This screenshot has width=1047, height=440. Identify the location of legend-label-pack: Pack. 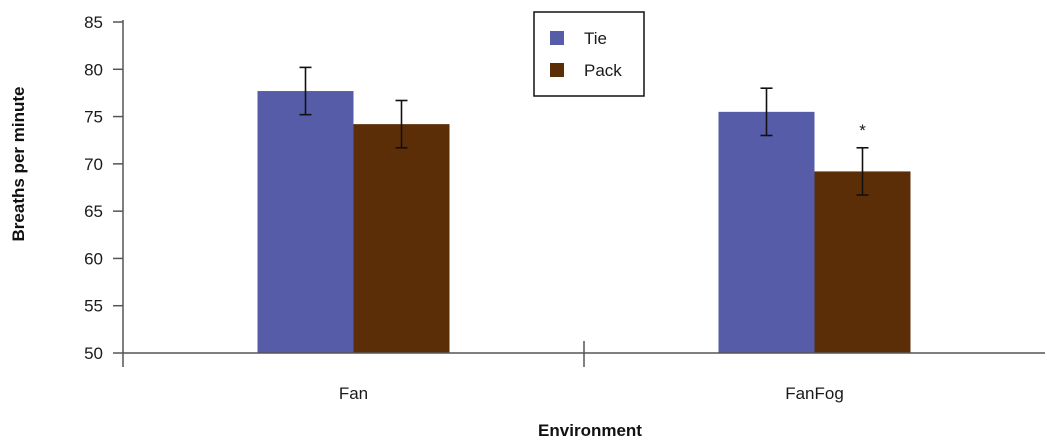
(603, 70).